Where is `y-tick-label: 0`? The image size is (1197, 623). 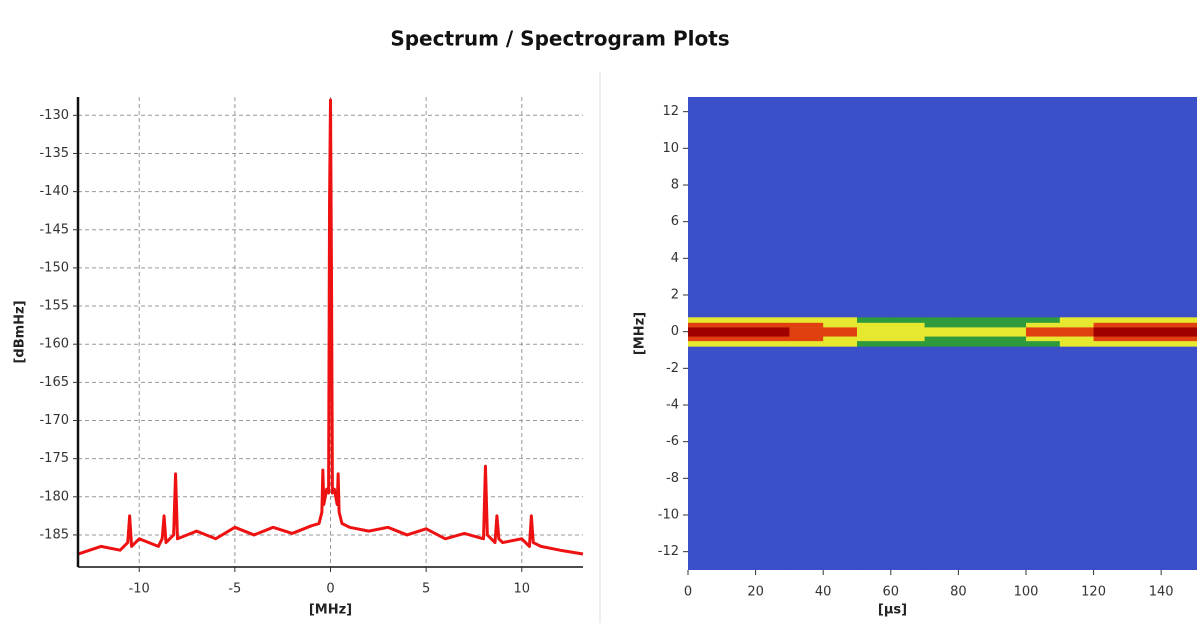 y-tick-label: 0 is located at coordinates (675, 331).